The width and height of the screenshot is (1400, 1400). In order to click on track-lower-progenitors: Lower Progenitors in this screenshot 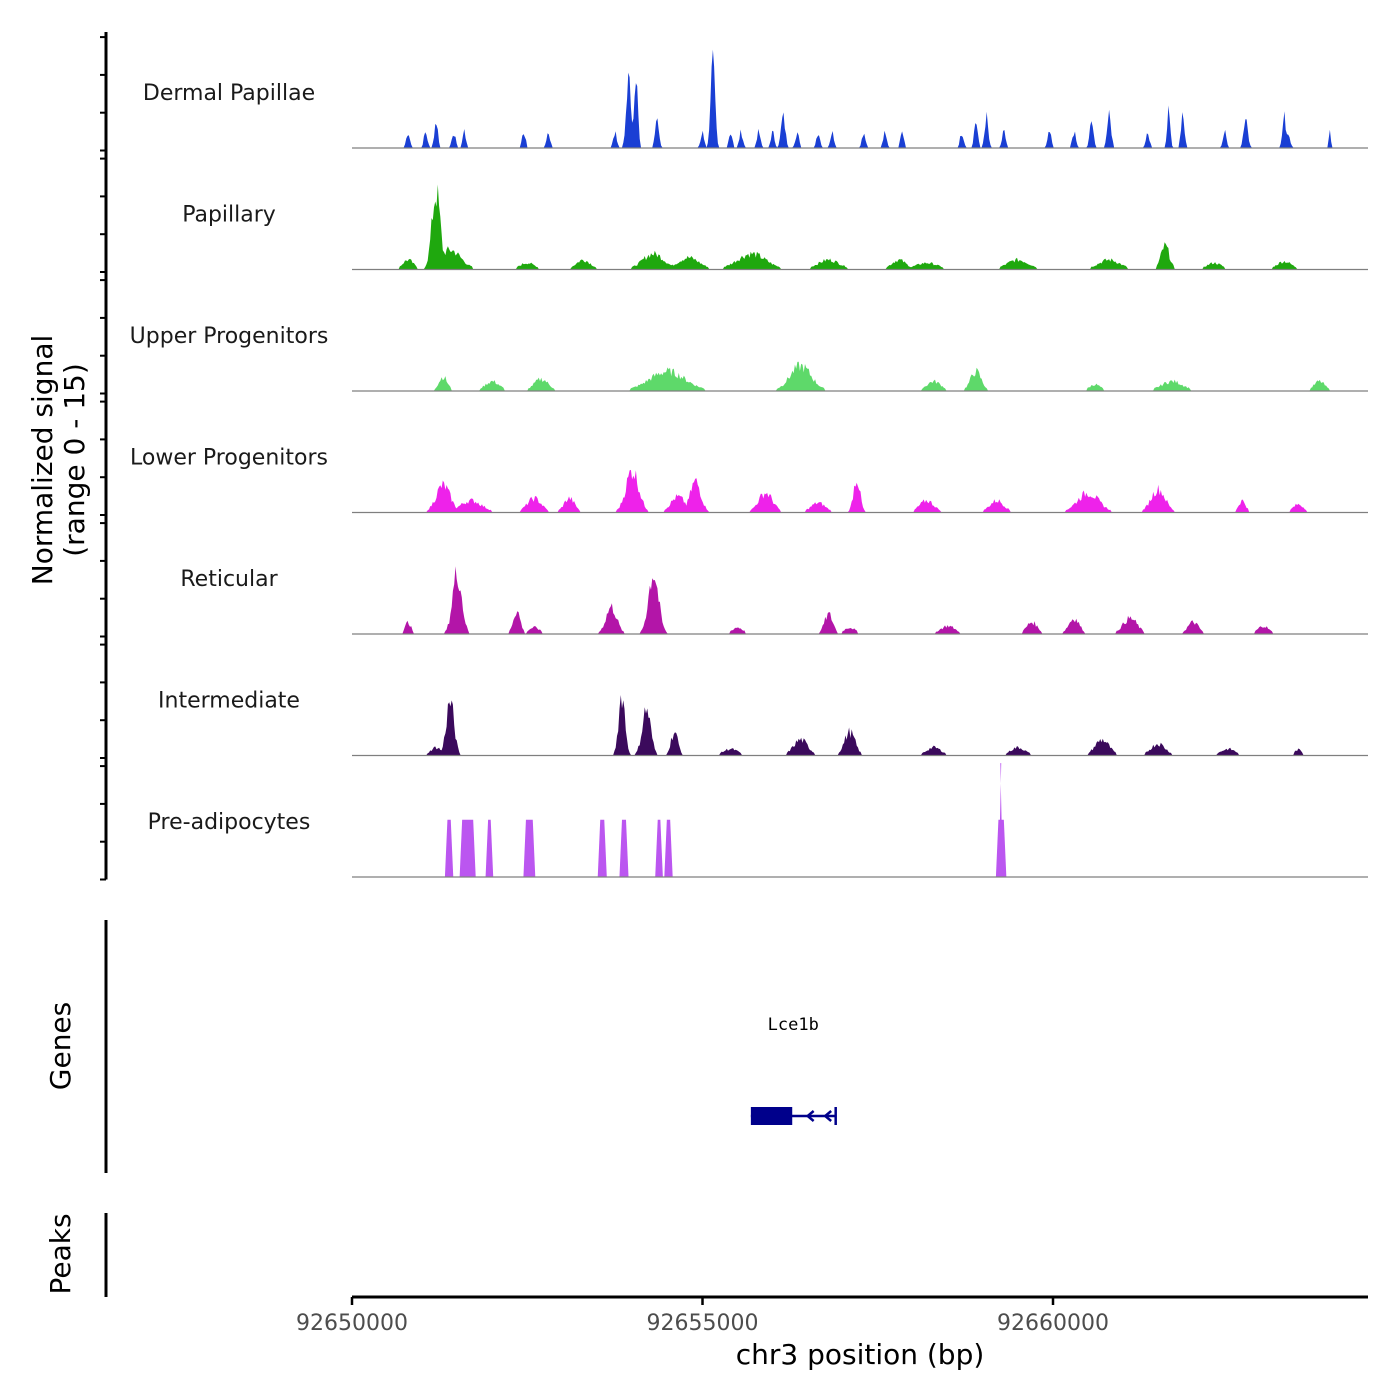, I will do `click(753, 480)`.